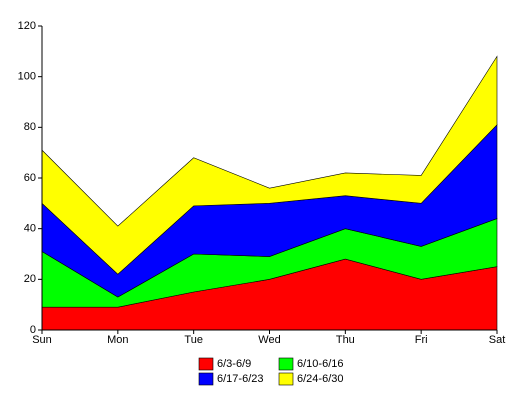 The width and height of the screenshot is (520, 397). I want to click on y-tick-label: 80, so click(30, 127).